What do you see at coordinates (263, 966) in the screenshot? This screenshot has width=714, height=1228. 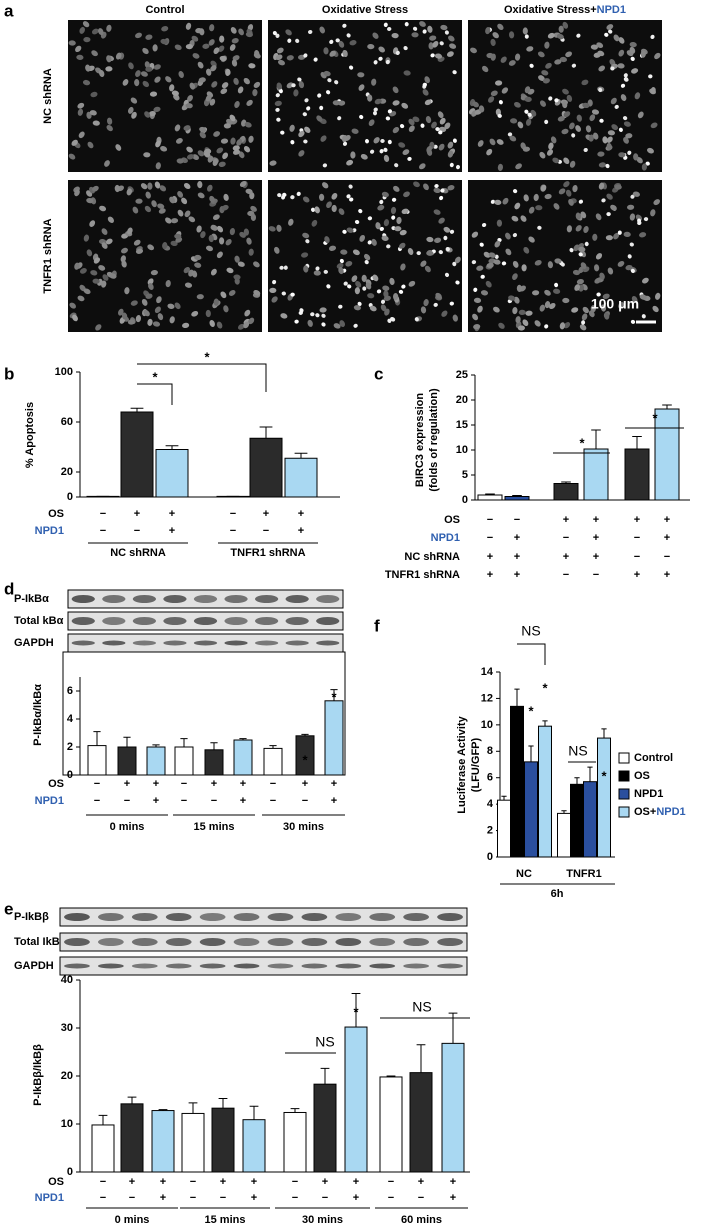 I see `blot-strip` at bounding box center [263, 966].